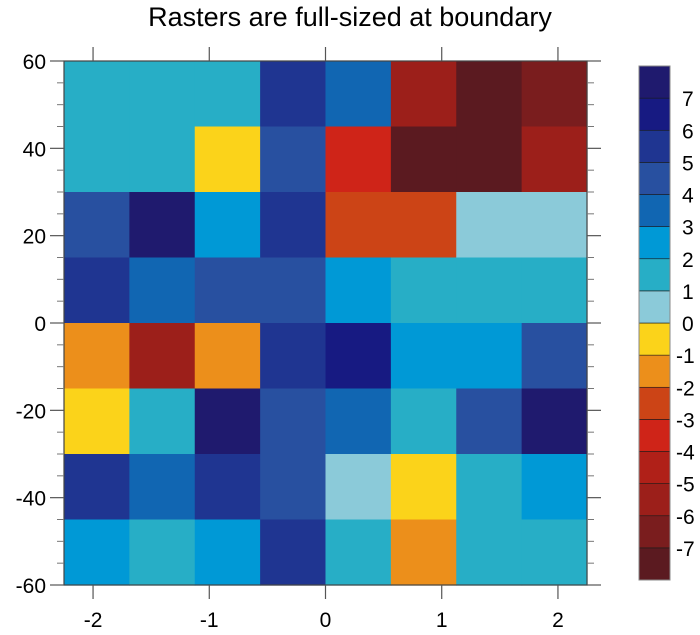 This screenshot has width=700, height=635. I want to click on x-tick-label: 1, so click(442, 620).